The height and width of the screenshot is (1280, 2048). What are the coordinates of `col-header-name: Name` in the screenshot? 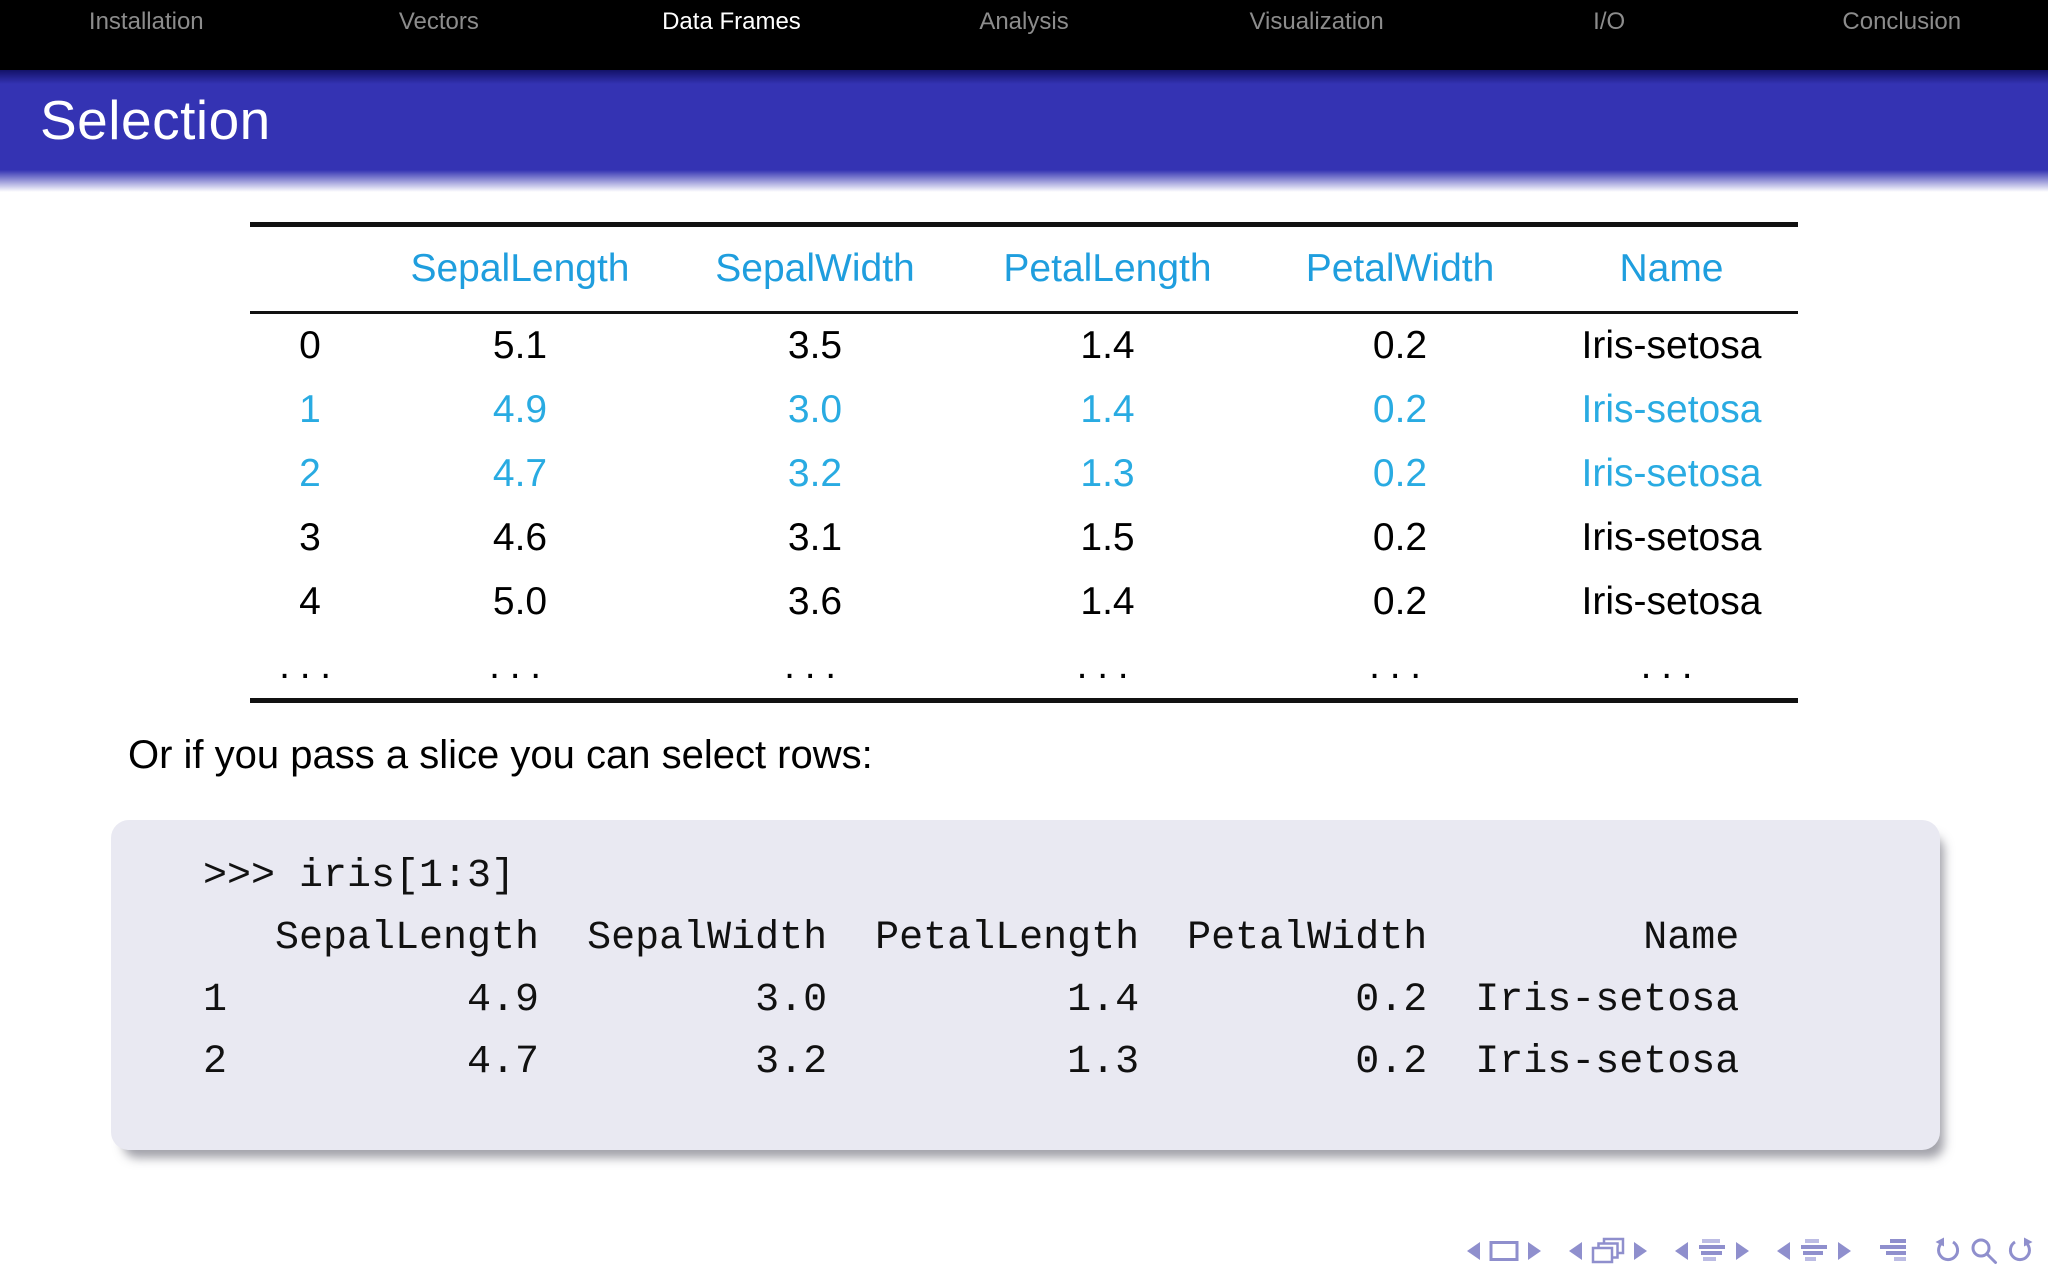 It's located at (1671, 269).